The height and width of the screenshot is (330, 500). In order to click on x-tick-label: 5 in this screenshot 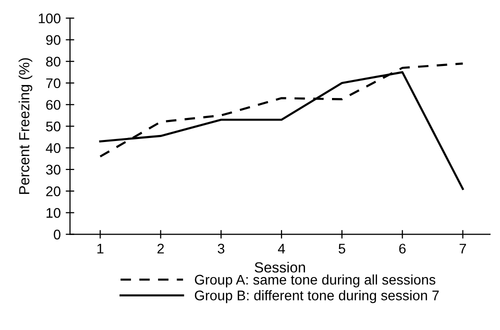, I will do `click(342, 249)`.